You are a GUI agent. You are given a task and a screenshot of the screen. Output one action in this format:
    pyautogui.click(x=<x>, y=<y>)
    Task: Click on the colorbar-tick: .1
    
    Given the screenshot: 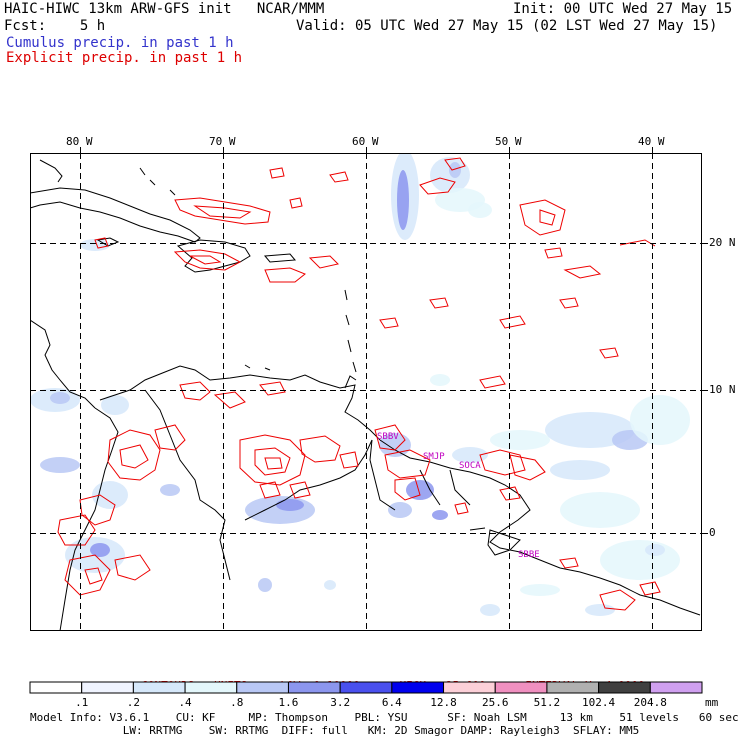 What is the action you would take?
    pyautogui.click(x=82, y=702)
    